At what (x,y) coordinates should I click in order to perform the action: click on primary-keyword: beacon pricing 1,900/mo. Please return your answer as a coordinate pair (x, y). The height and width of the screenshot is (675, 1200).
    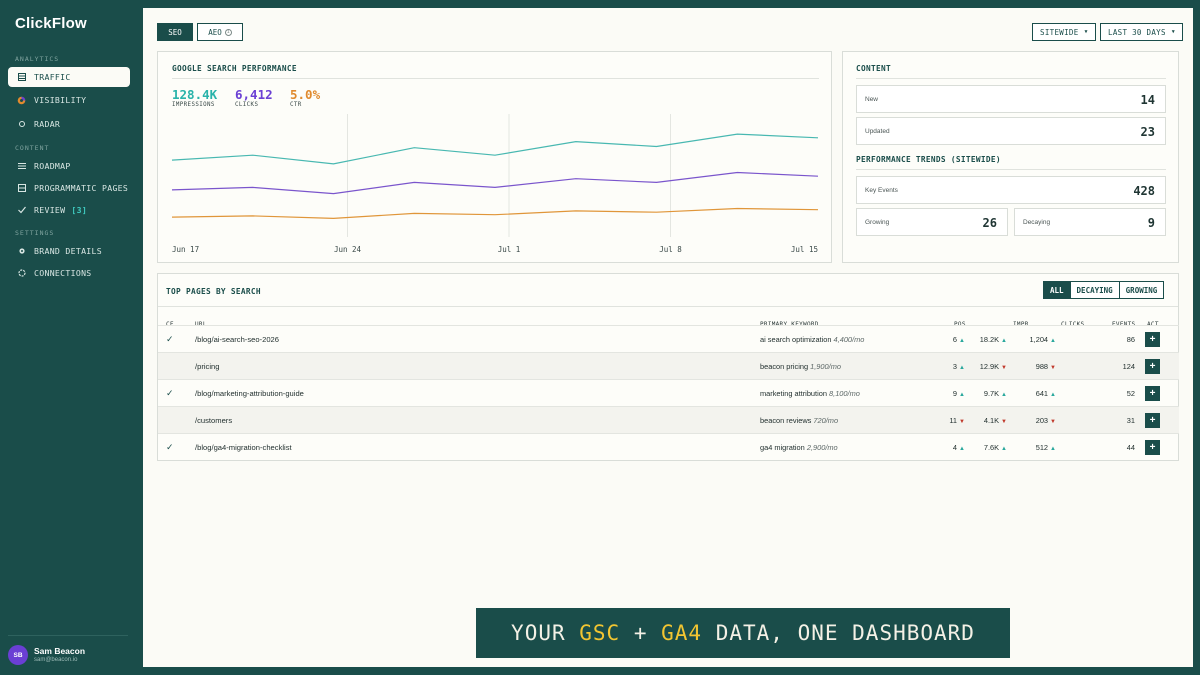
    Looking at the image, I should click on (800, 366).